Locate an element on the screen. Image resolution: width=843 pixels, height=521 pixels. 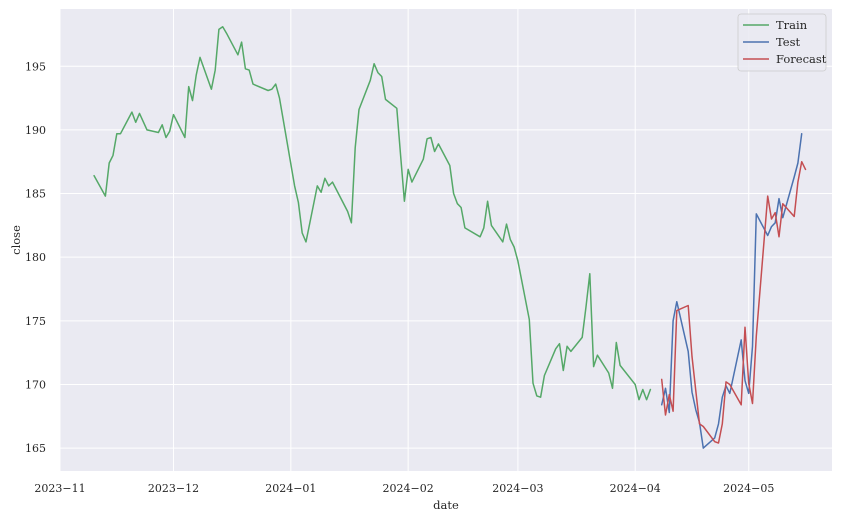
series-line-test is located at coordinates (731, 290).